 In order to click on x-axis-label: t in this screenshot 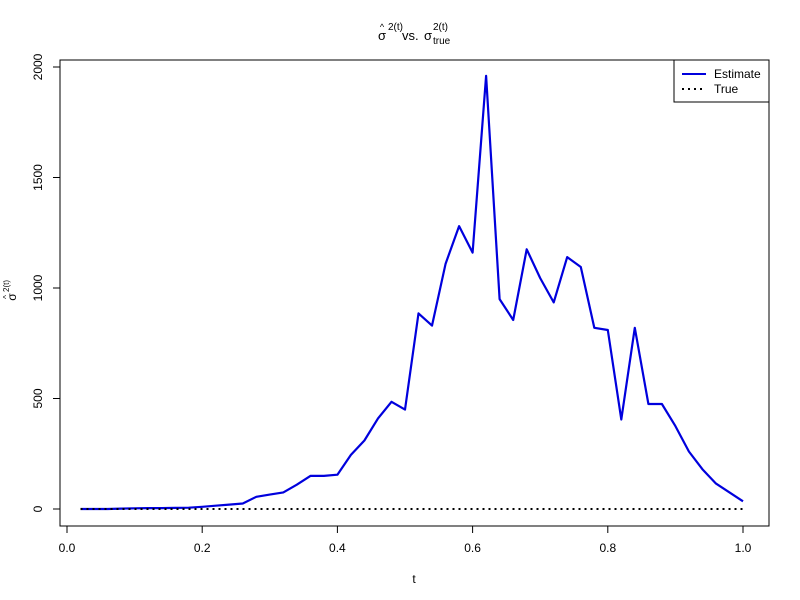, I will do `click(414, 579)`.